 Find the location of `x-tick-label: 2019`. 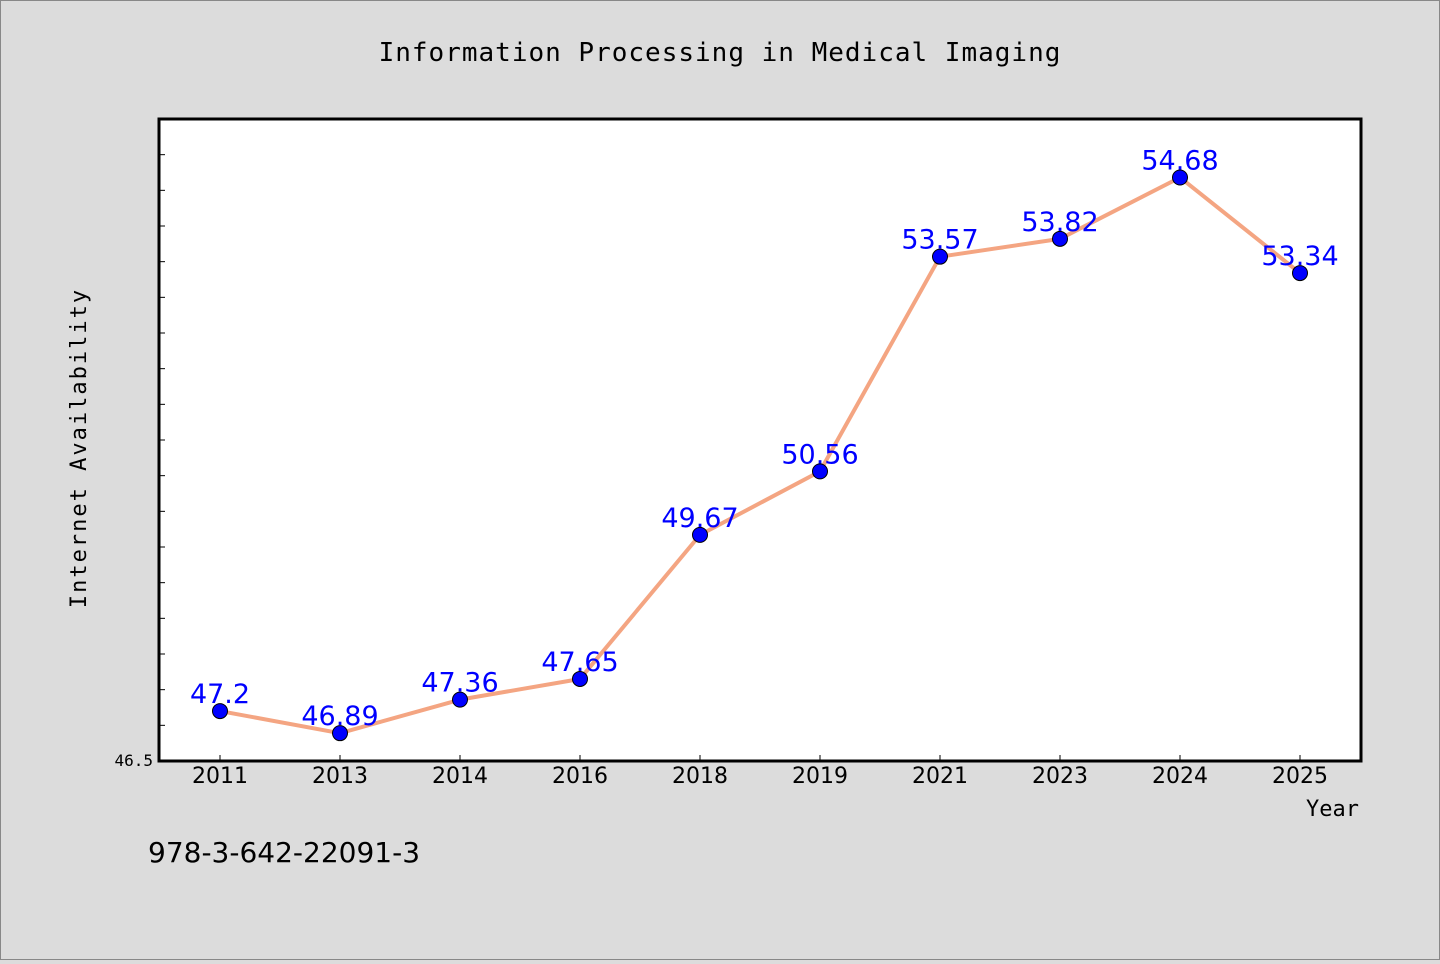

x-tick-label: 2019 is located at coordinates (820, 776).